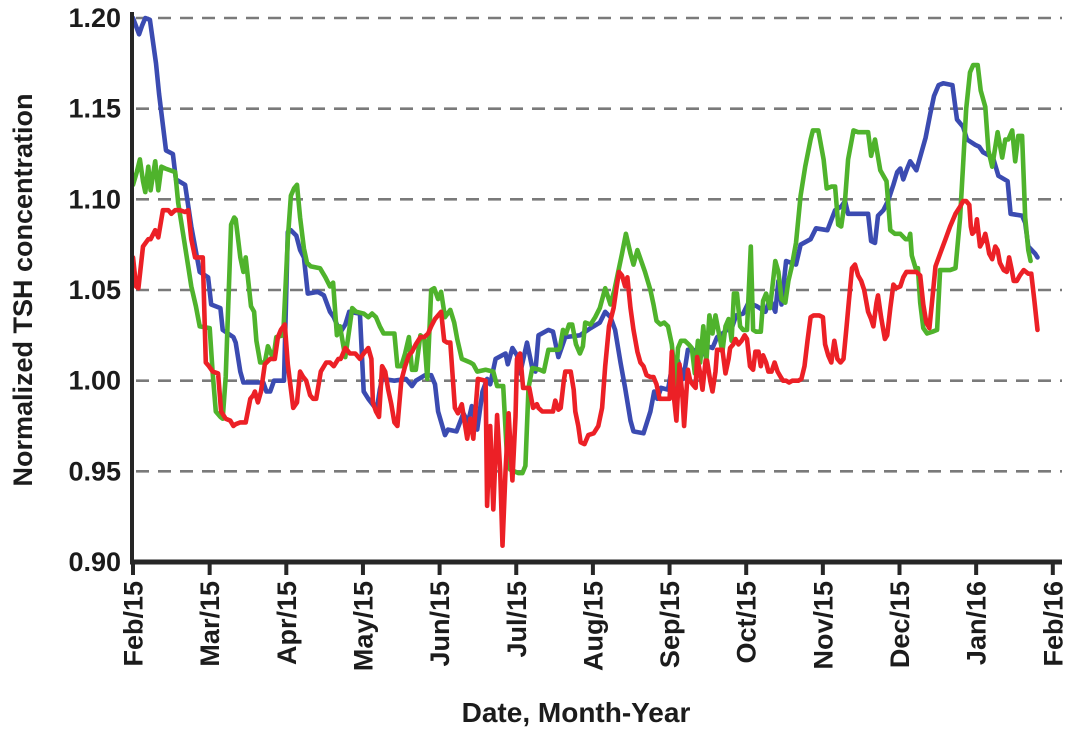  What do you see at coordinates (900, 624) in the screenshot?
I see `x-tick-label: Dec/15` at bounding box center [900, 624].